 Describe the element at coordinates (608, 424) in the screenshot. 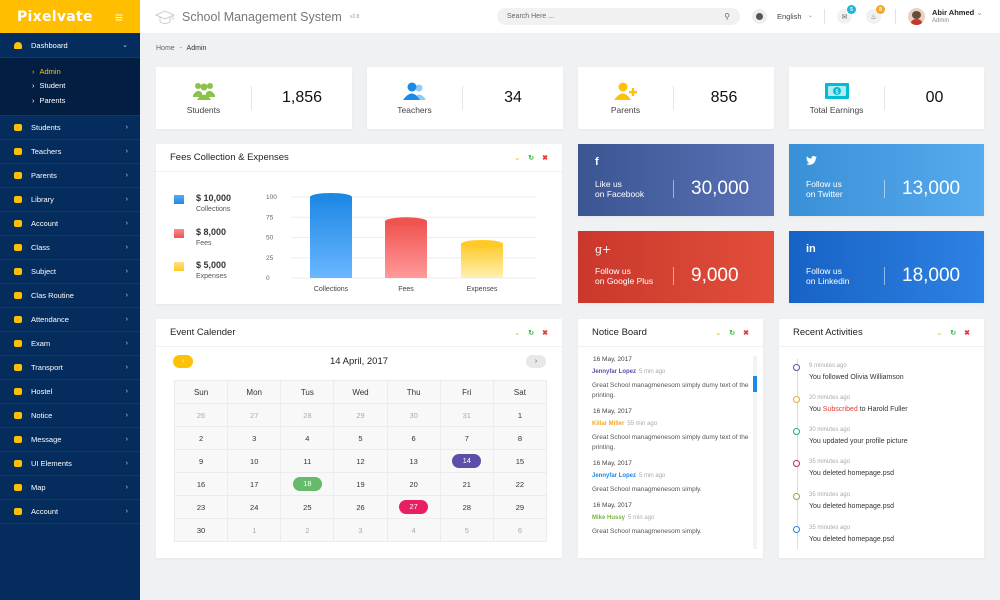

I see `notice-author: Killar Miller` at that location.